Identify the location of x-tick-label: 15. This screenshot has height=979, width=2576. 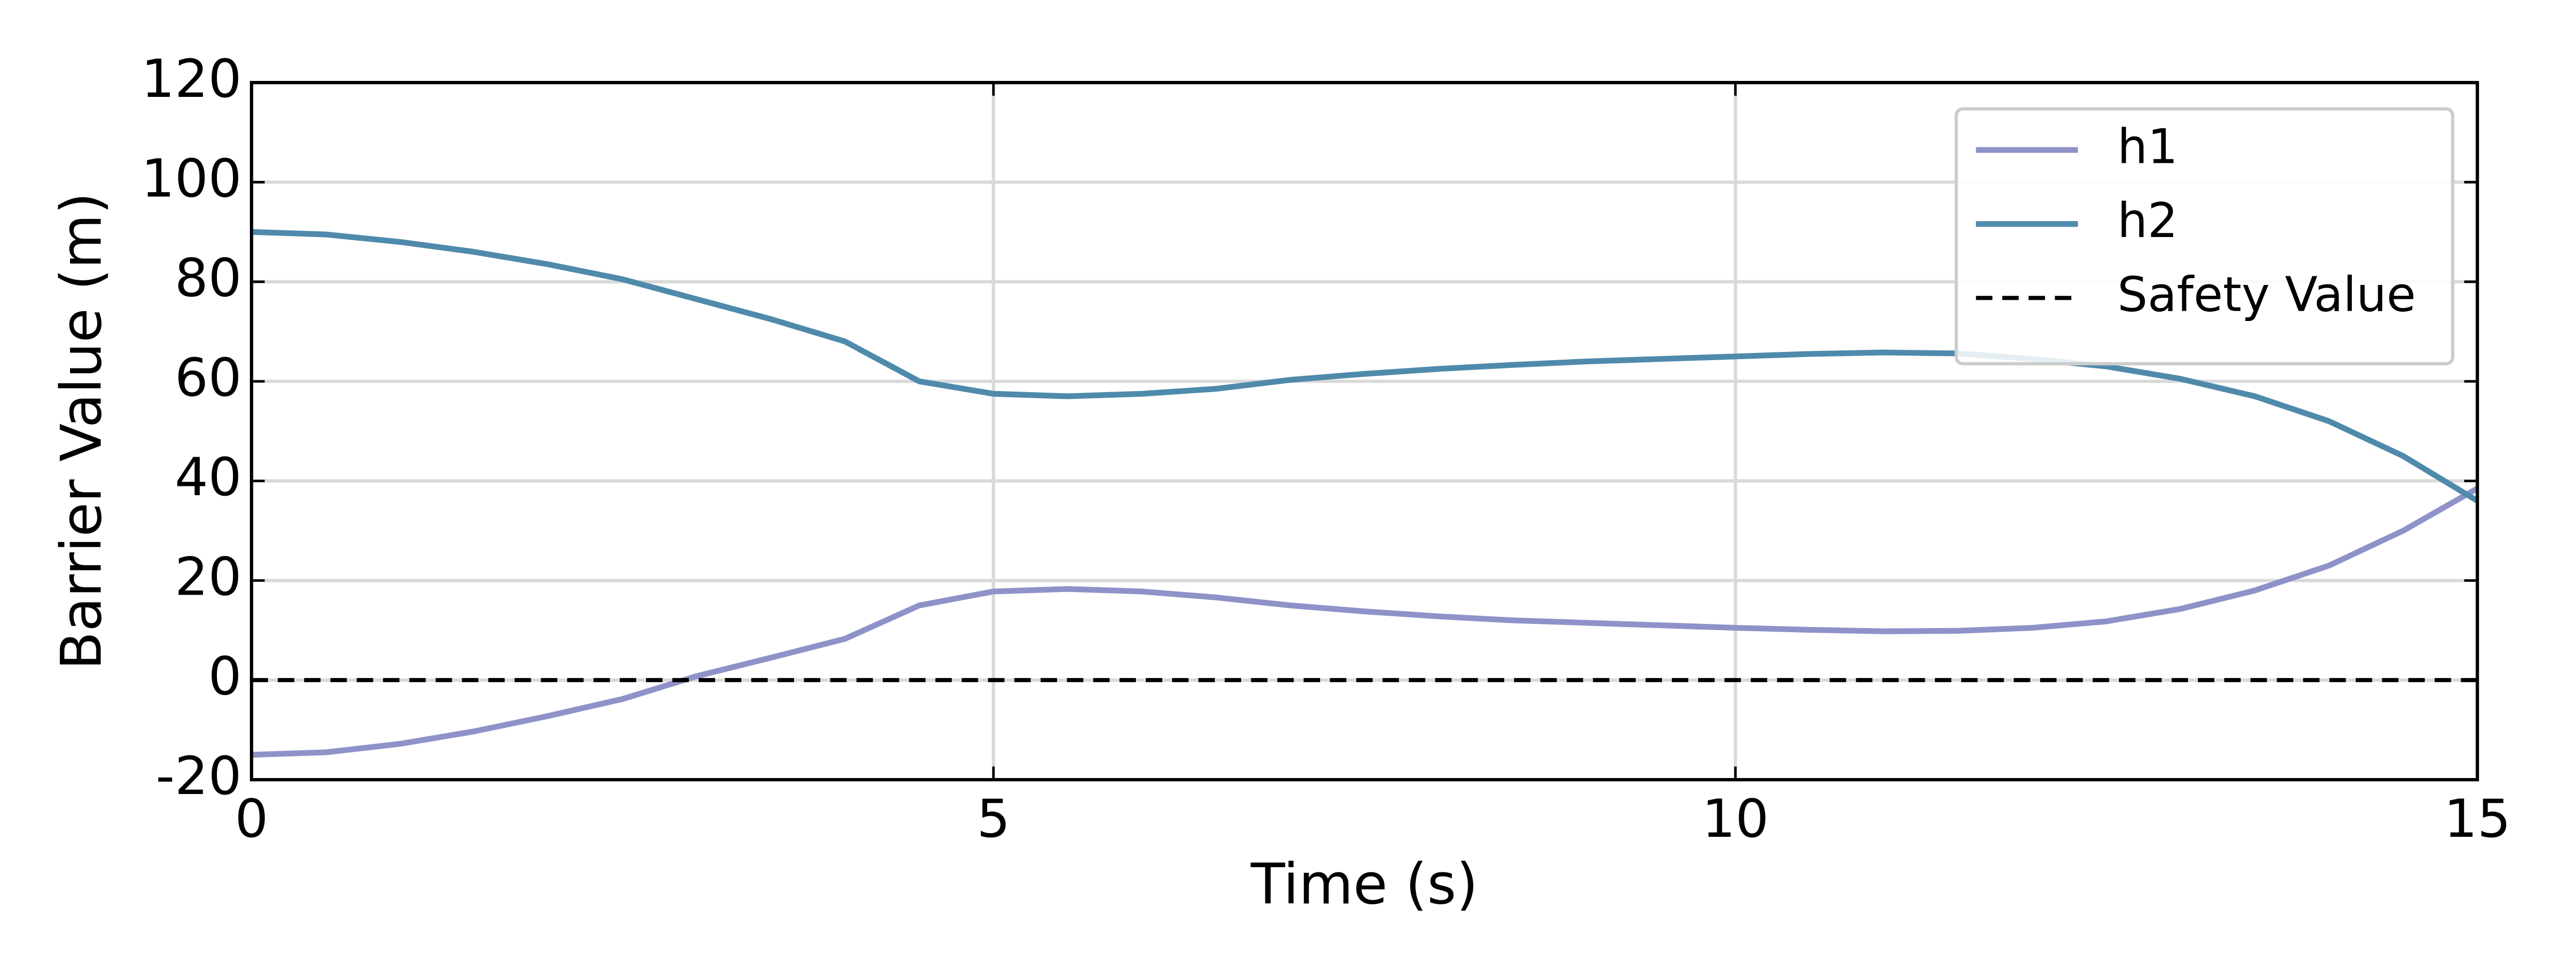
(2477, 819).